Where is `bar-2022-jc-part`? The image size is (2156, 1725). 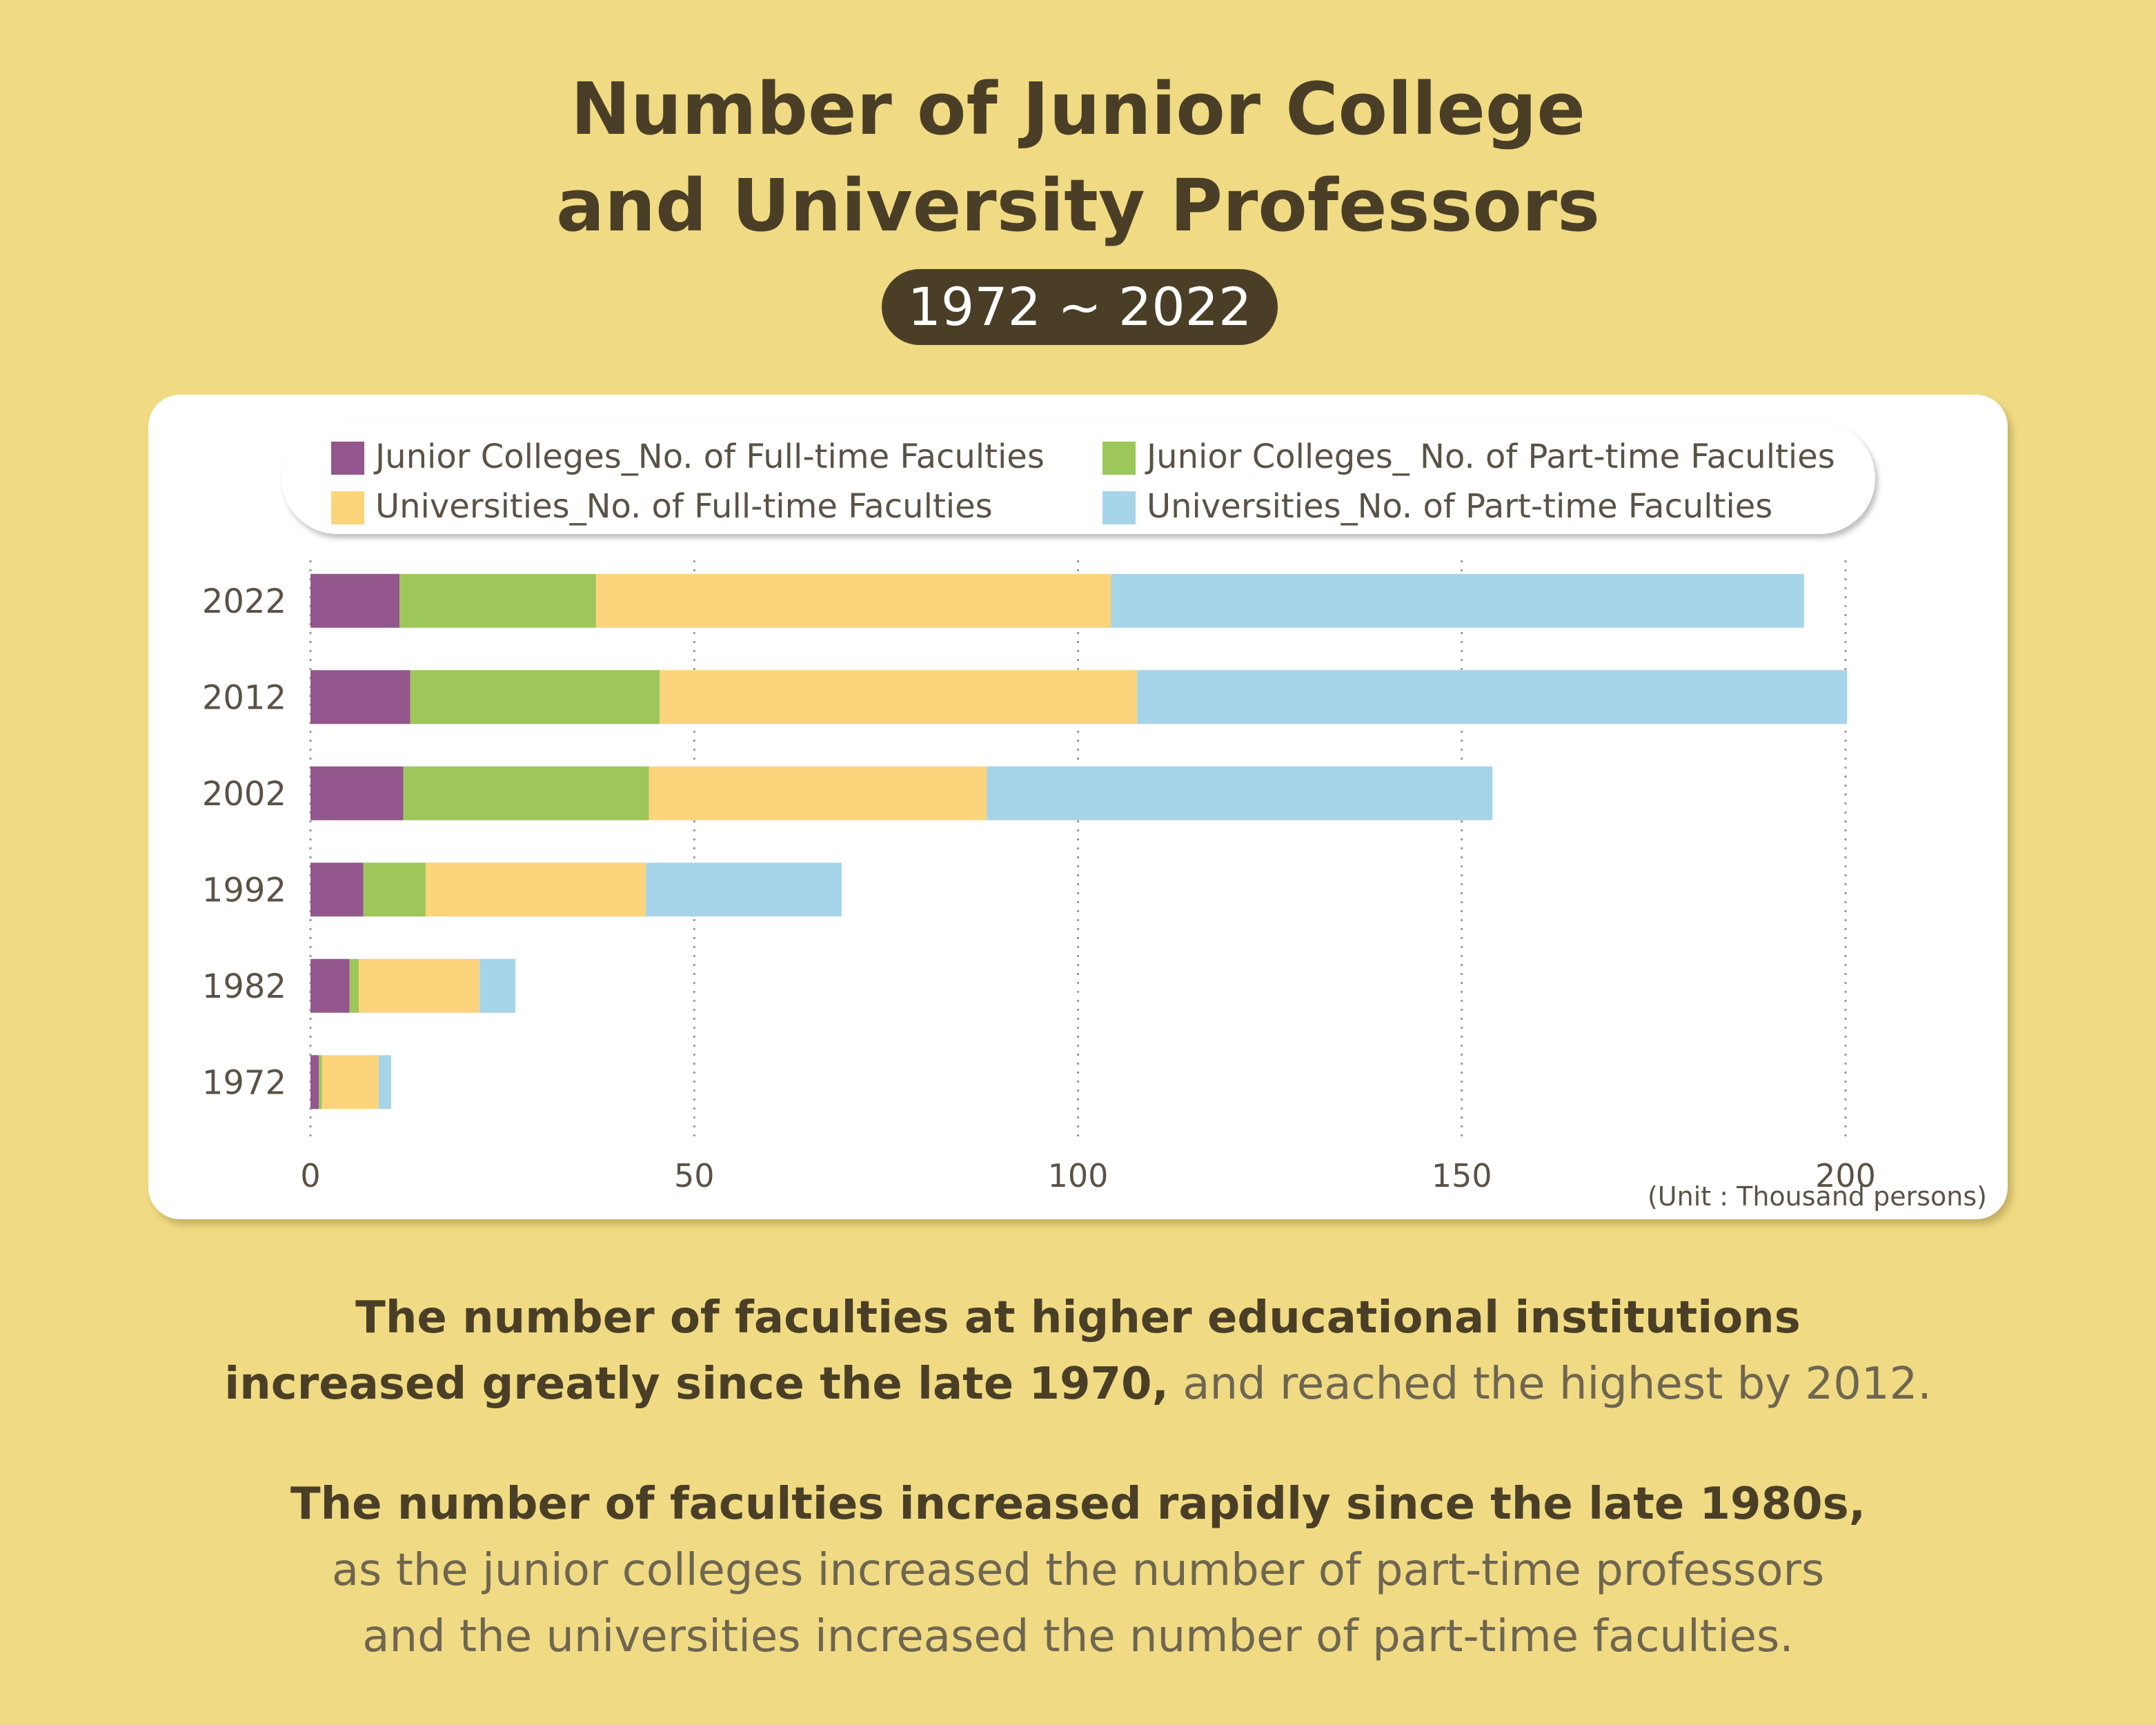
bar-2022-jc-part is located at coordinates (497, 600).